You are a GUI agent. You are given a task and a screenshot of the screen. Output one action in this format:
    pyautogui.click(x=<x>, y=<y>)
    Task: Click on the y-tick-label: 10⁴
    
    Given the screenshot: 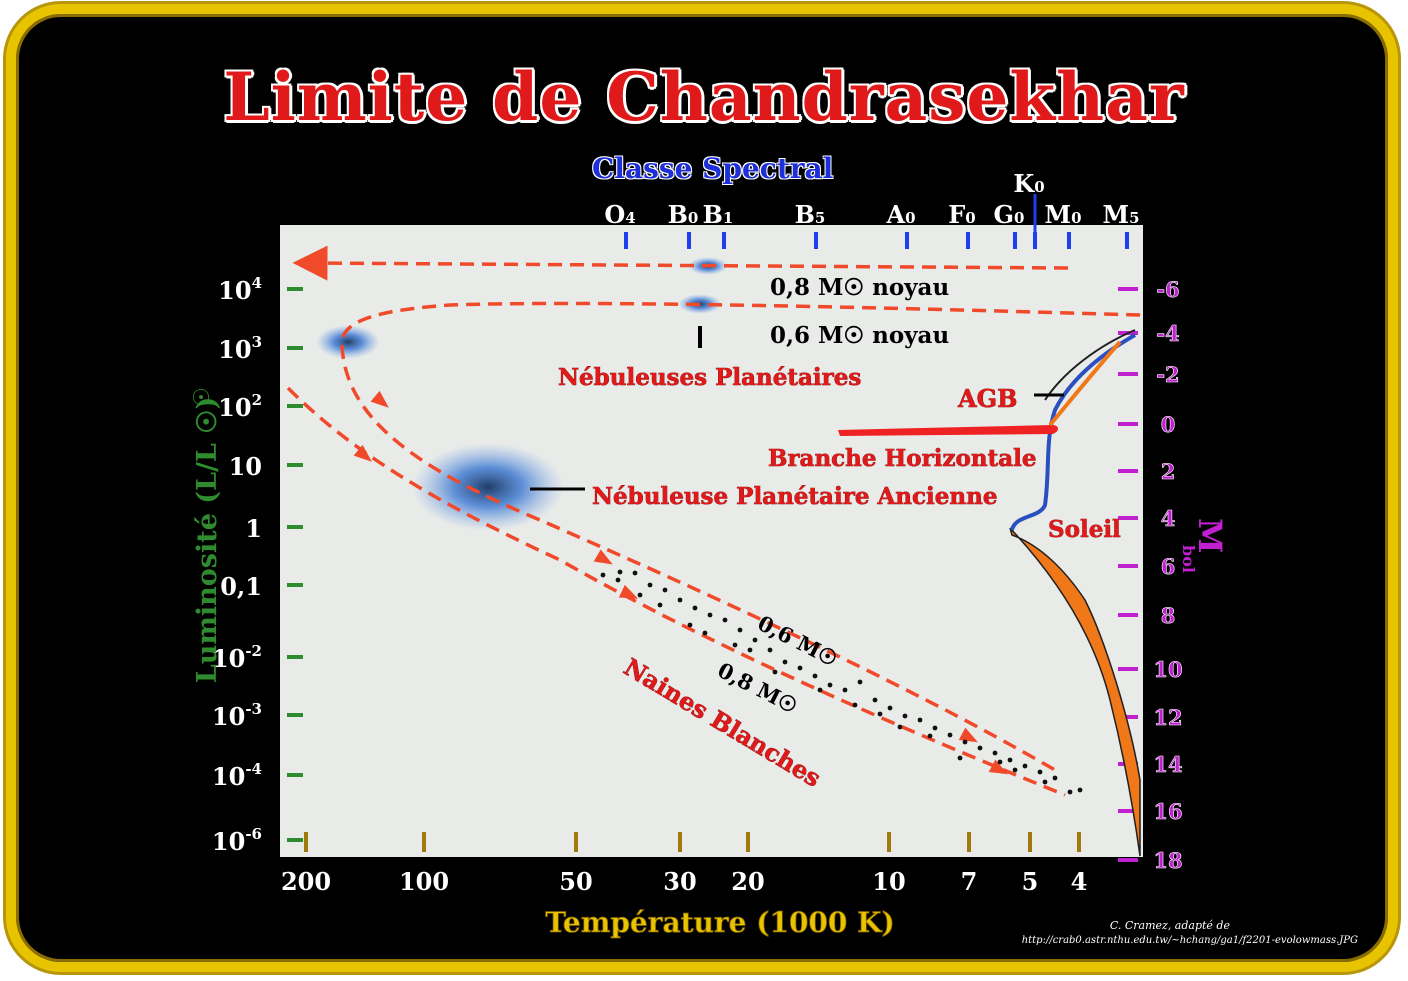 What is the action you would take?
    pyautogui.click(x=240, y=289)
    